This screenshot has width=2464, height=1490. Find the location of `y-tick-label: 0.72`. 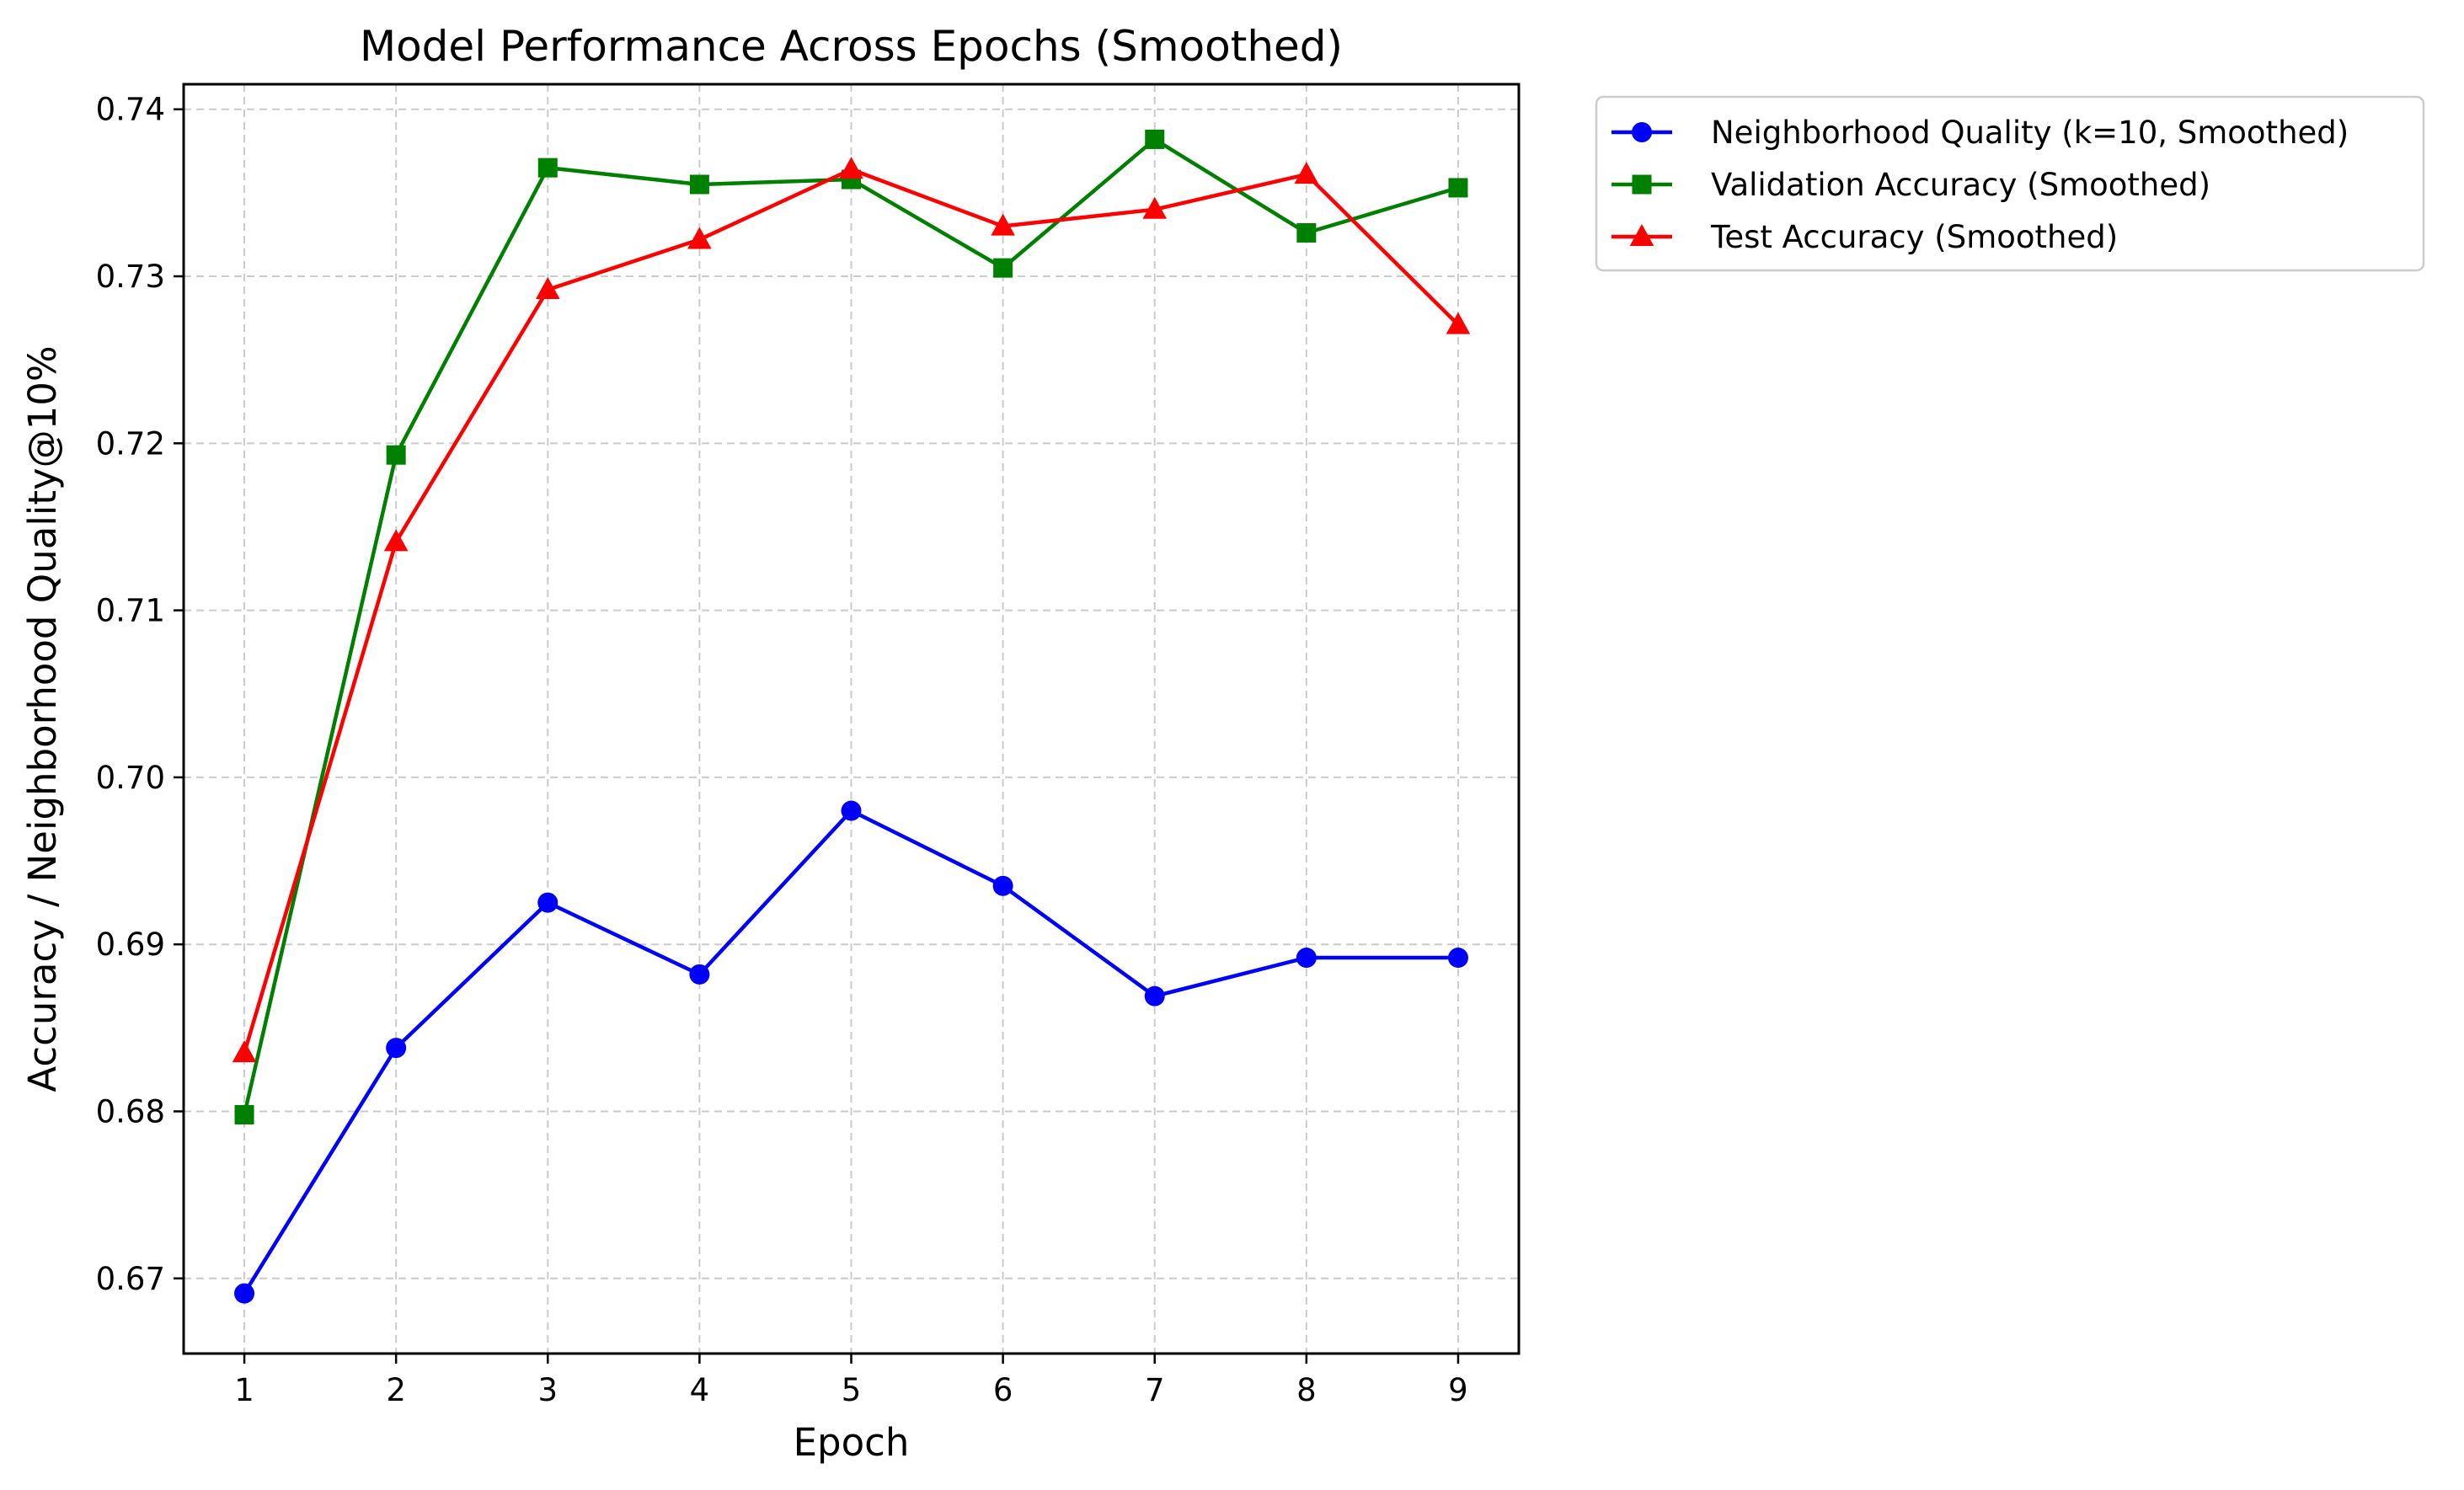

y-tick-label: 0.72 is located at coordinates (131, 443).